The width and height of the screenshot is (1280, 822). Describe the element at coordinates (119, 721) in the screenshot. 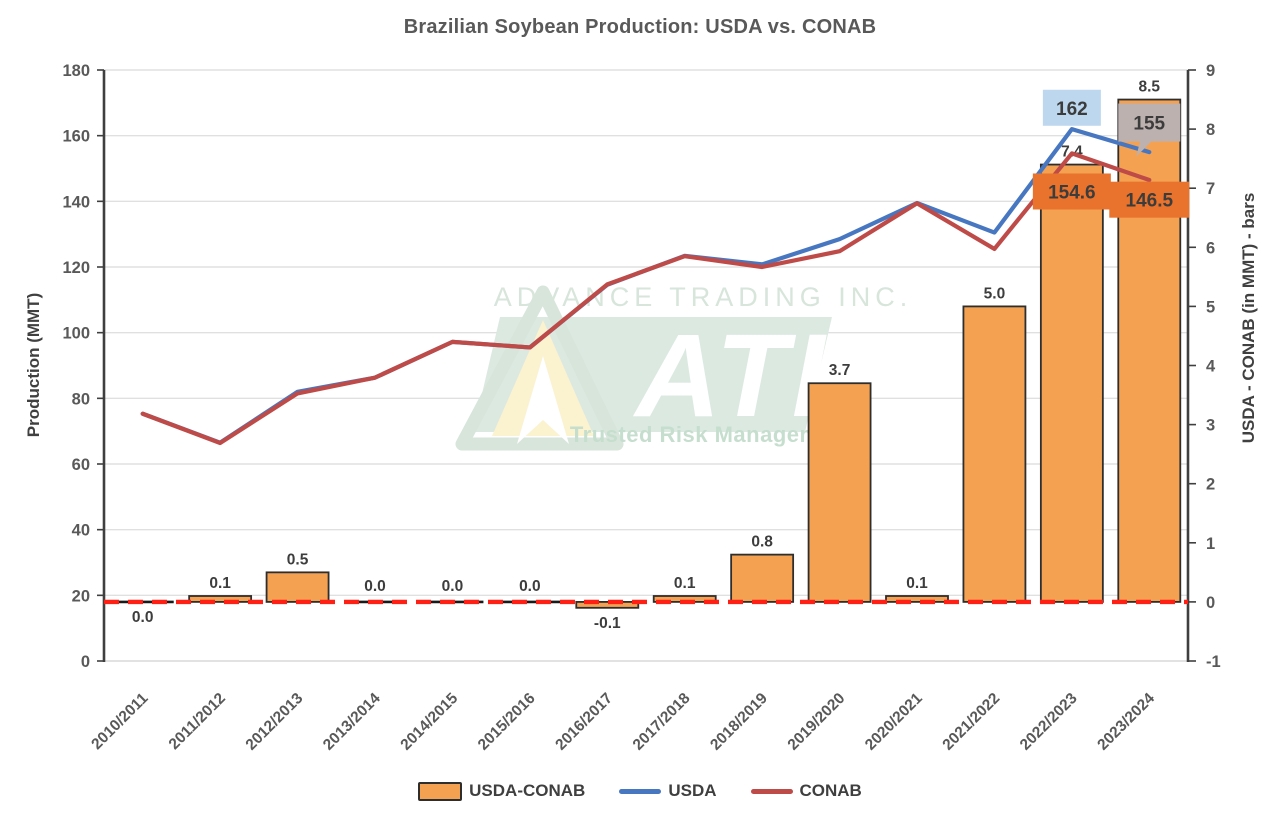

I see `x-tick-label: 2010/2011` at that location.